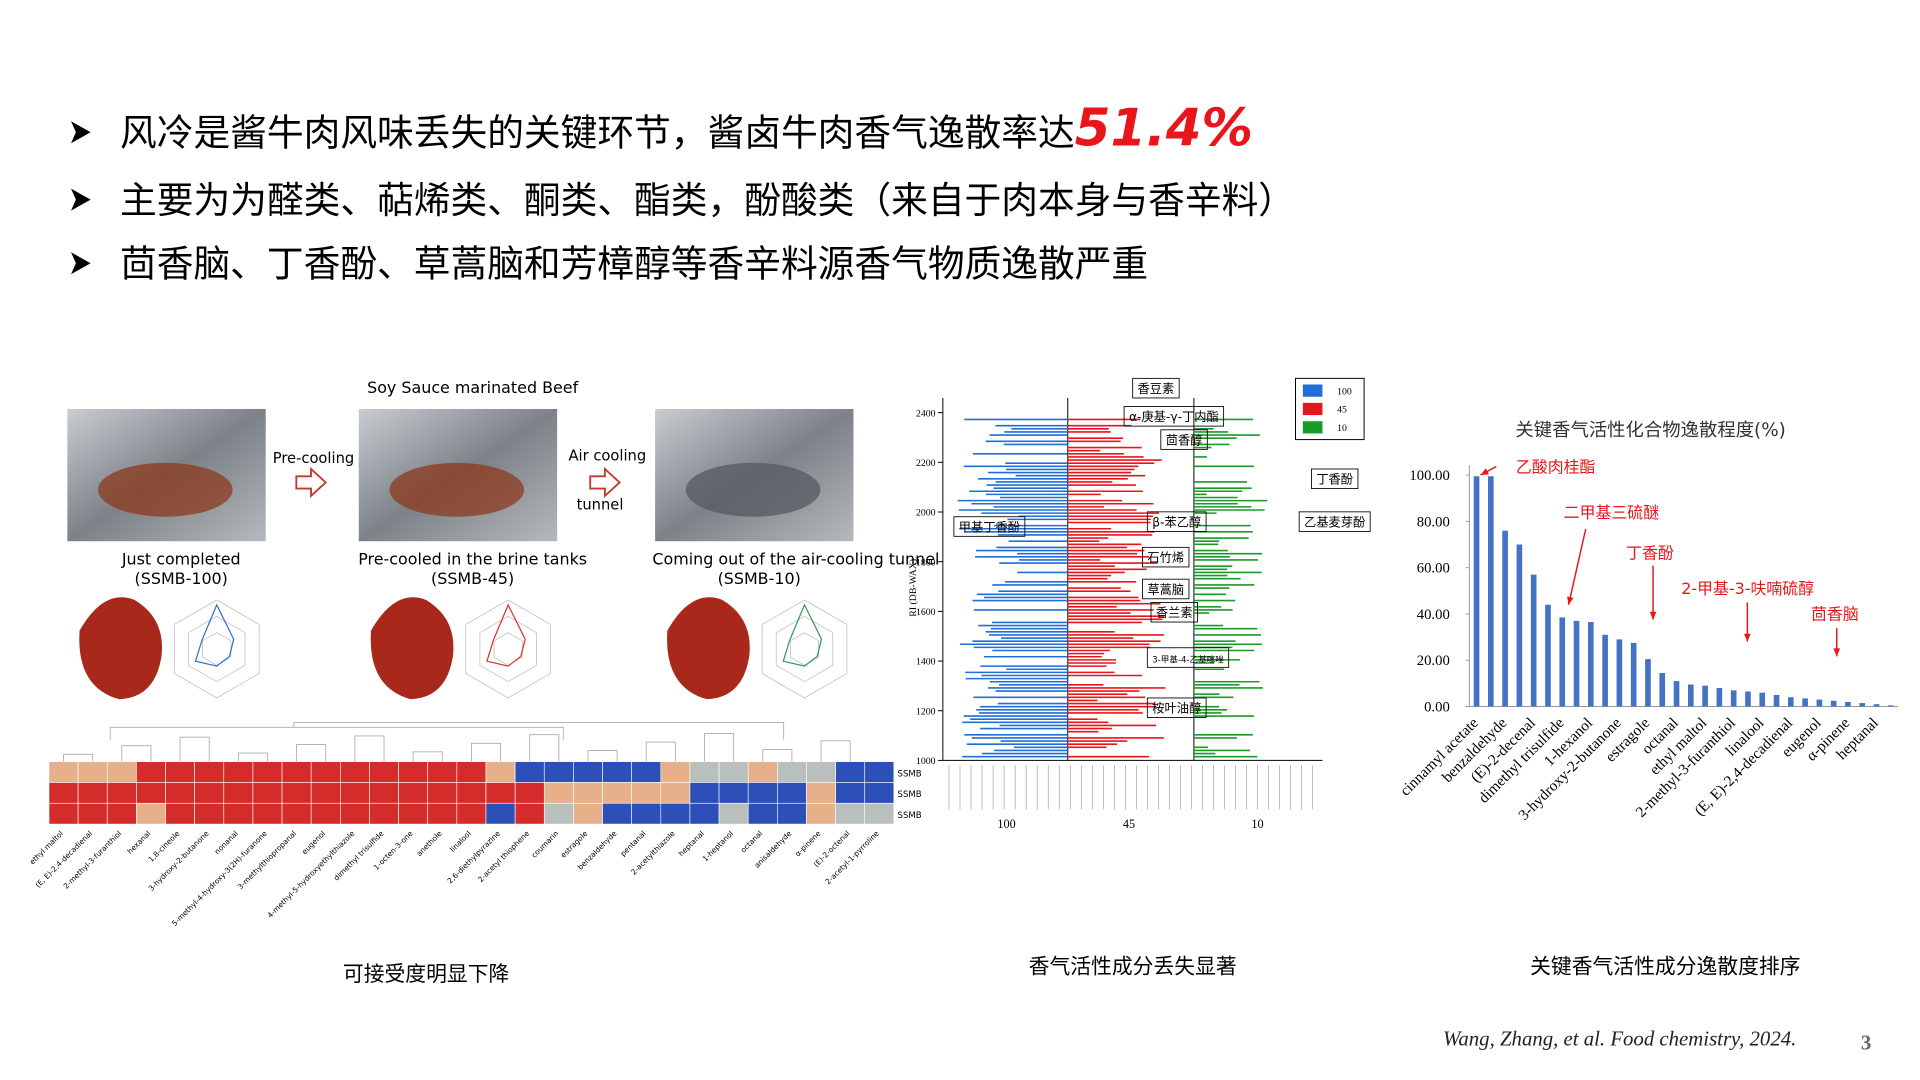 This screenshot has width=1920, height=1080. What do you see at coordinates (460, 841) in the screenshot?
I see `heatmap-col-label: linalool` at bounding box center [460, 841].